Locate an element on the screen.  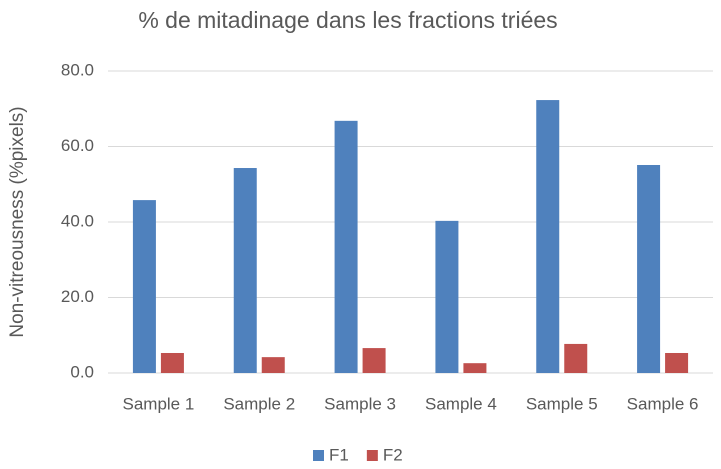
y-tick-label: 0.0 is located at coordinates (82, 371).